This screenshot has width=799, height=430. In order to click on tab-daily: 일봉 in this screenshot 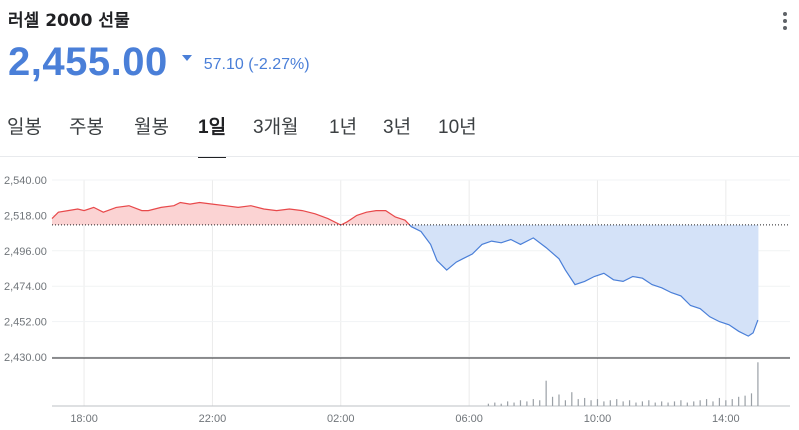, I will do `click(24, 127)`.